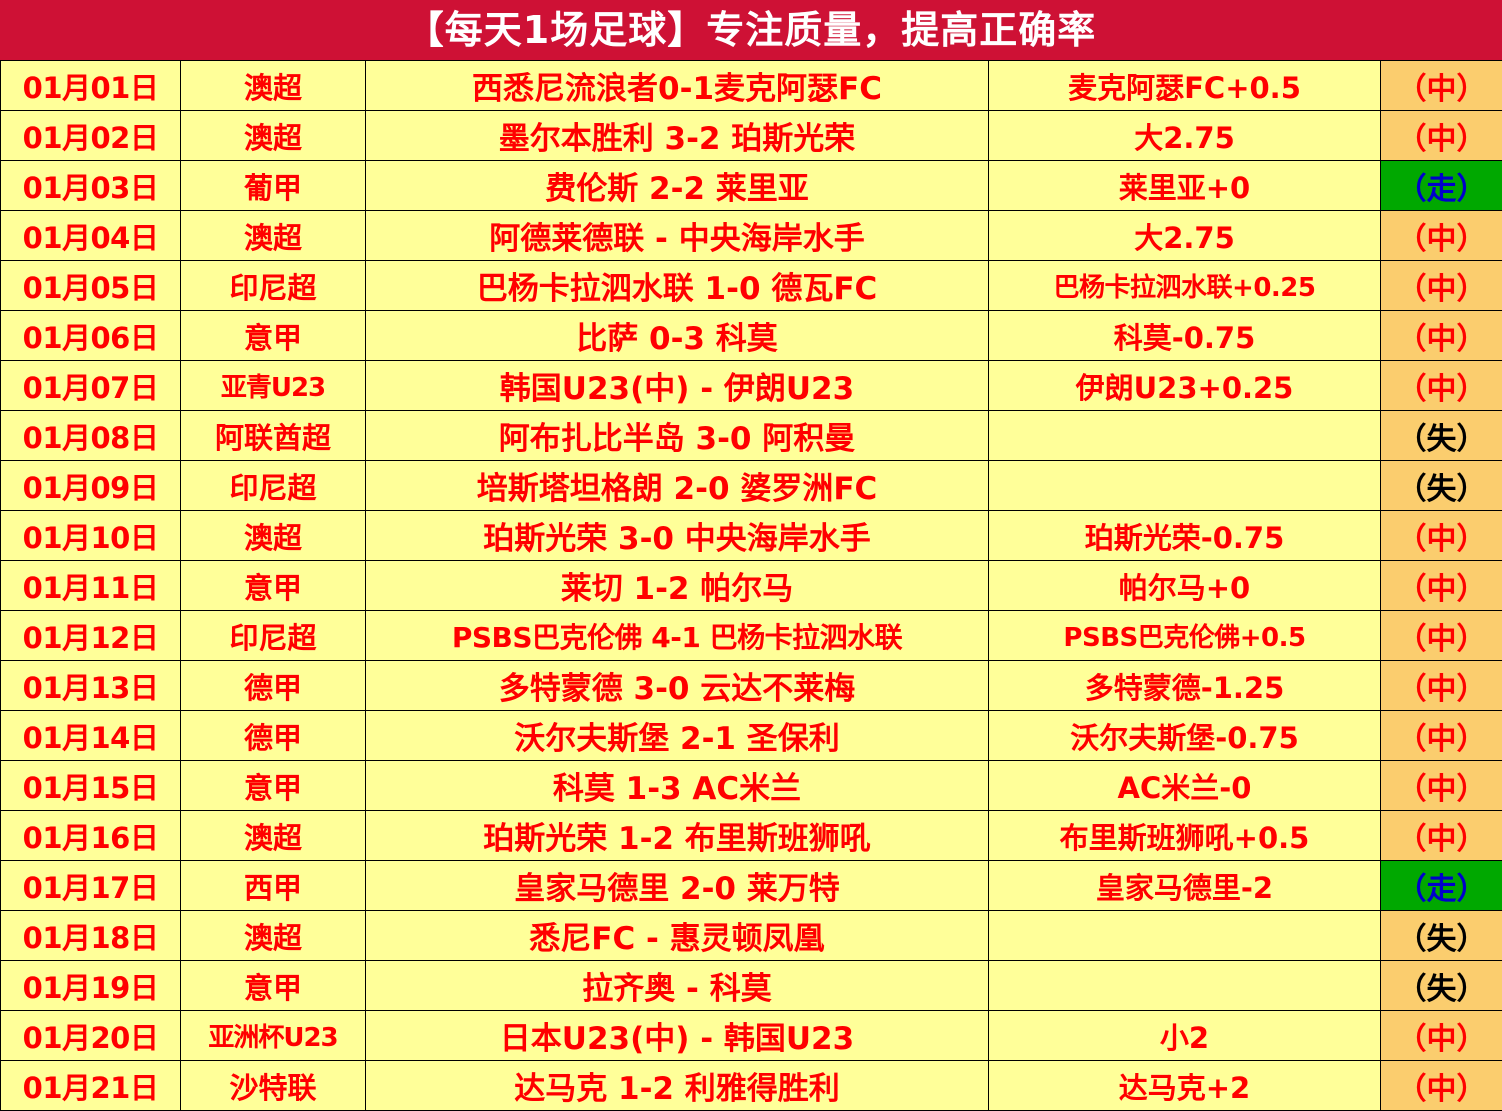 Image resolution: width=1502 pixels, height=1111 pixels. Describe the element at coordinates (90, 735) in the screenshot. I see `cell-date: 01月14日` at that location.